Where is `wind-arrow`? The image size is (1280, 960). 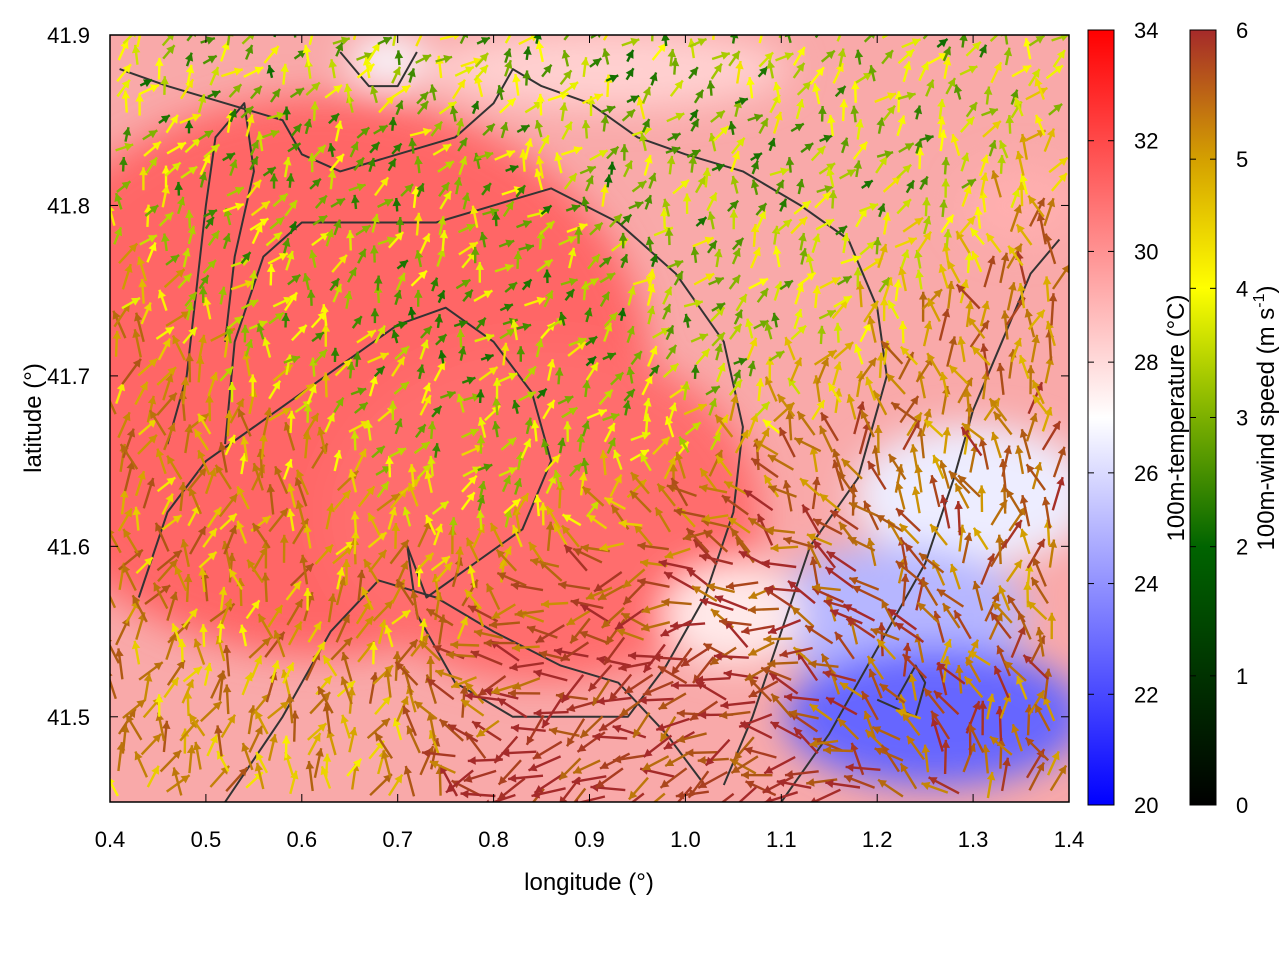
wind-arrow is located at coordinates (228, 40).